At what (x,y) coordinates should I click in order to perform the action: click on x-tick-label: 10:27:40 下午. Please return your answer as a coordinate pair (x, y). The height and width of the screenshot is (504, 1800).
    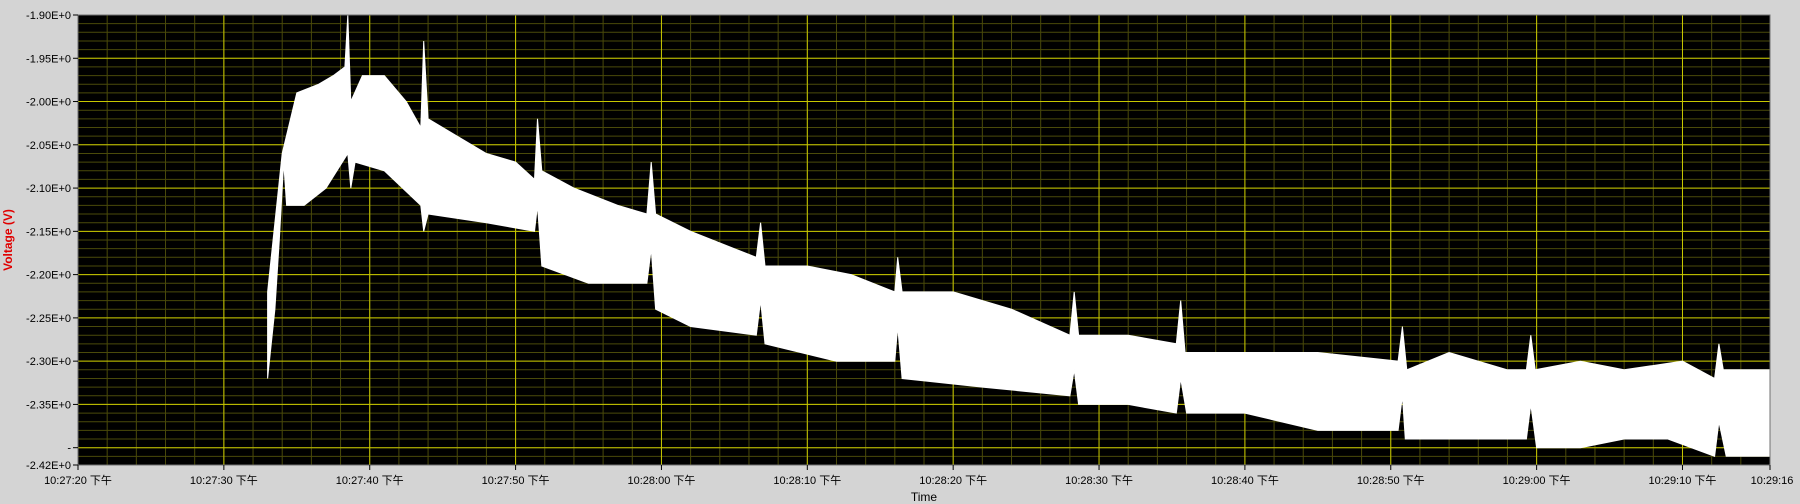
    Looking at the image, I should click on (370, 480).